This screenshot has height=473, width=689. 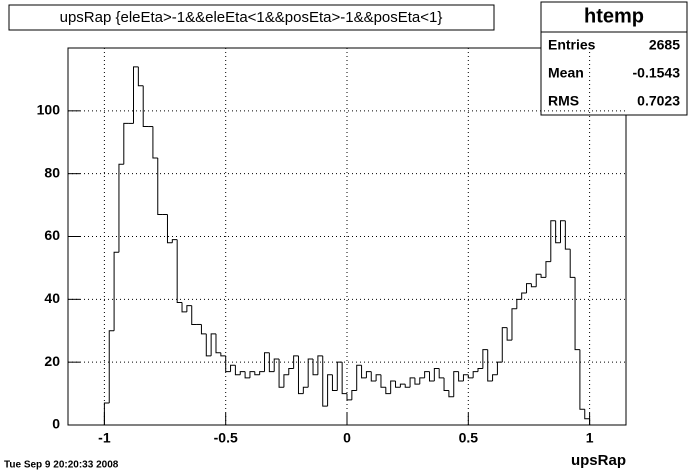 What do you see at coordinates (347, 438) in the screenshot?
I see `x-tick-label: 0` at bounding box center [347, 438].